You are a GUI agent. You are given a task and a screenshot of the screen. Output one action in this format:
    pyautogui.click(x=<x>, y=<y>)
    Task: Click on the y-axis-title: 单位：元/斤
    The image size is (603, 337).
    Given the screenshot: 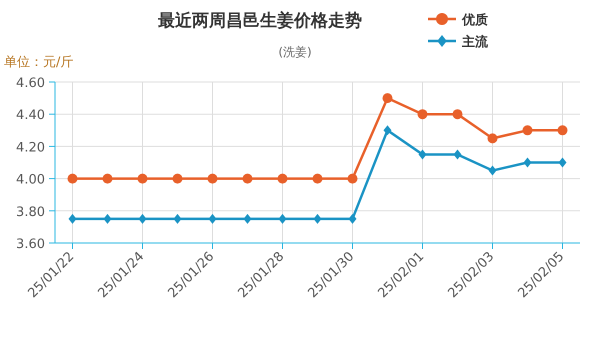 What is the action you would take?
    pyautogui.click(x=39, y=62)
    